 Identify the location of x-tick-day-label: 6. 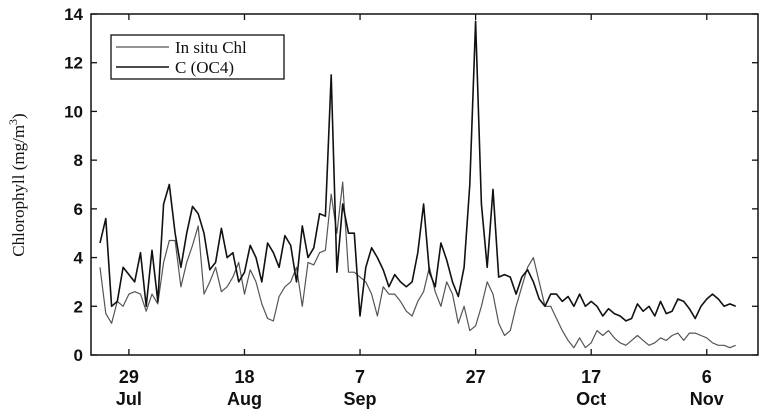
(707, 377).